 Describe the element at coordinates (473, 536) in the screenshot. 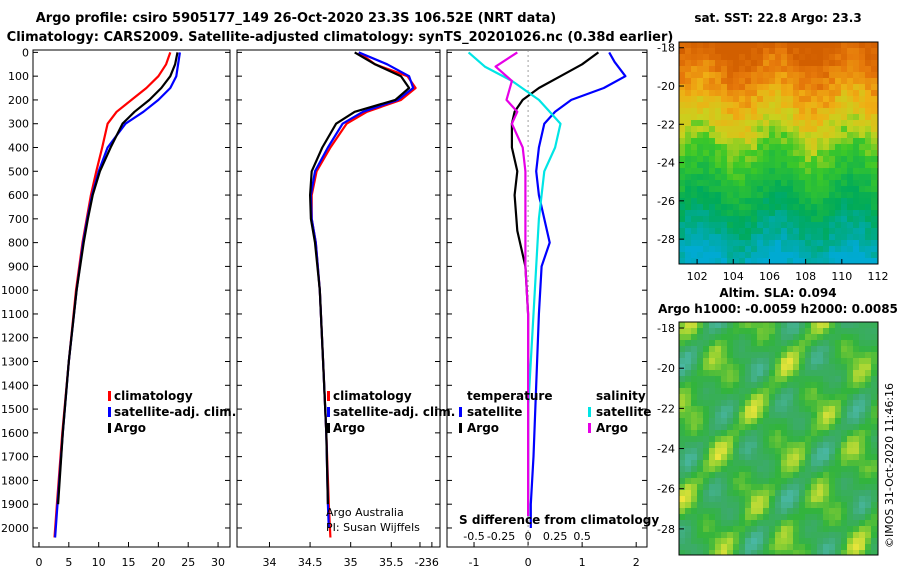

I see `salinity-x-tick-label: -0.5` at that location.